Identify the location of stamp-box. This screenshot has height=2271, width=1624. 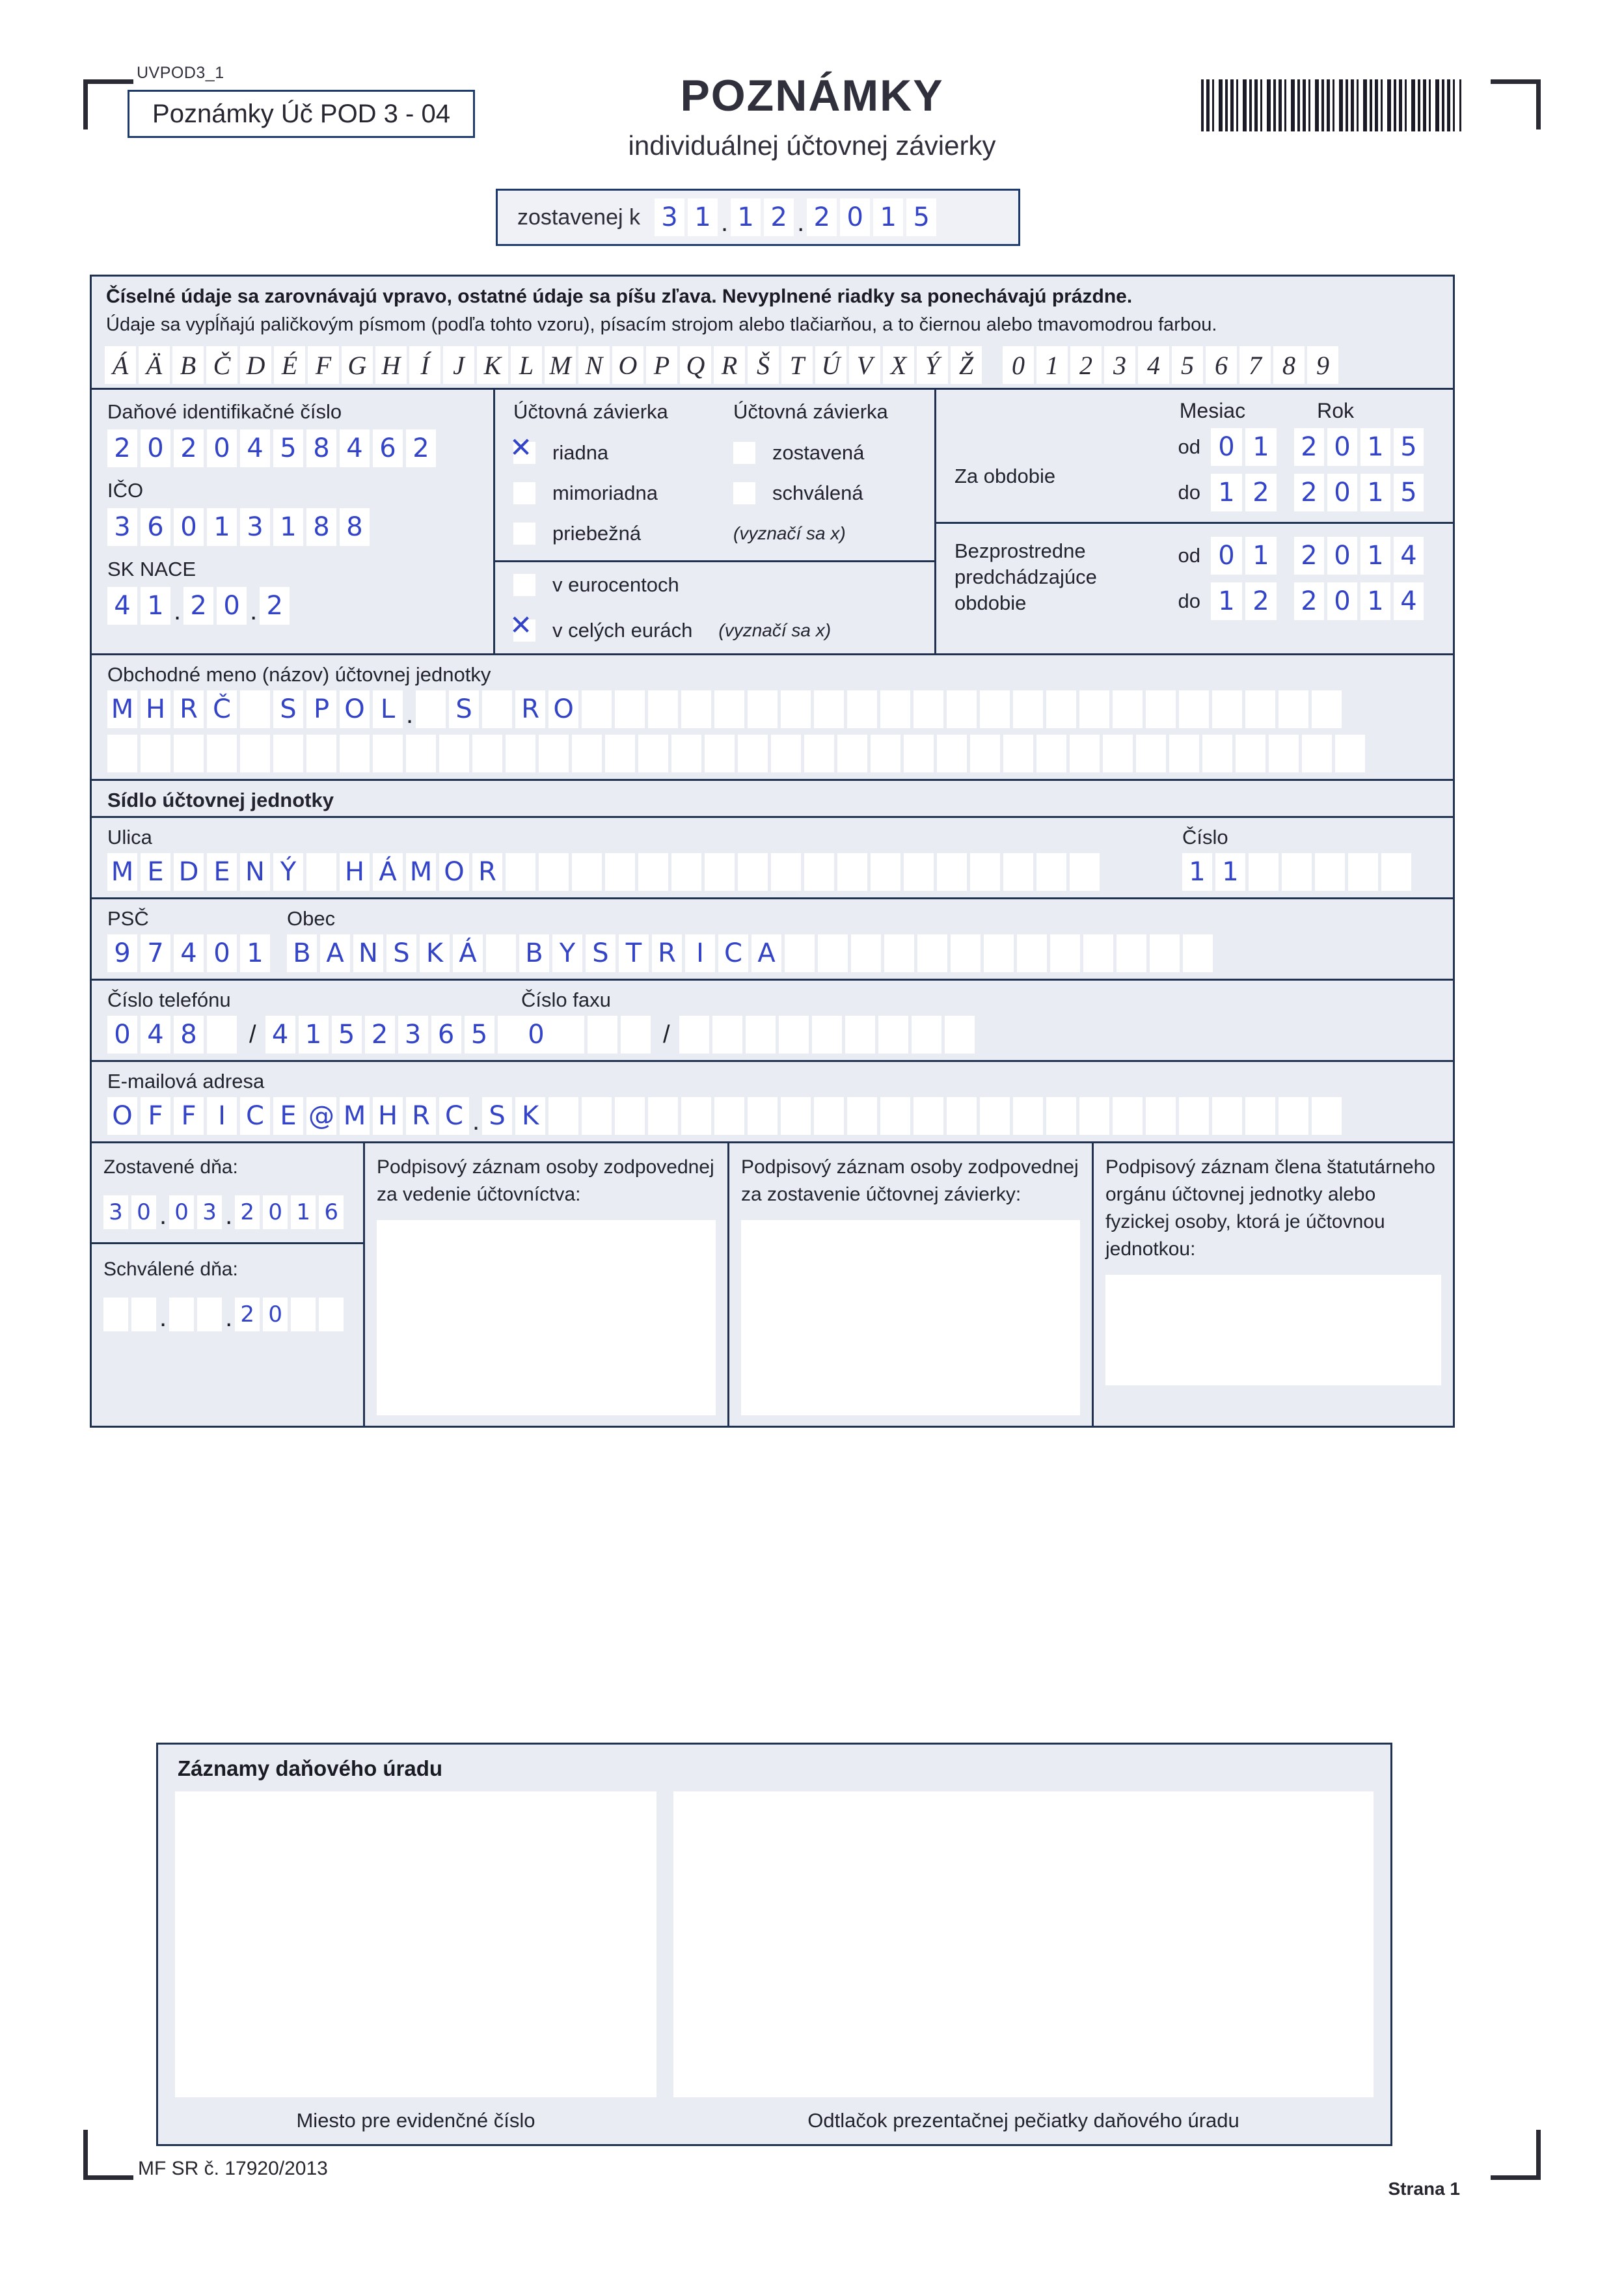
(1023, 1944).